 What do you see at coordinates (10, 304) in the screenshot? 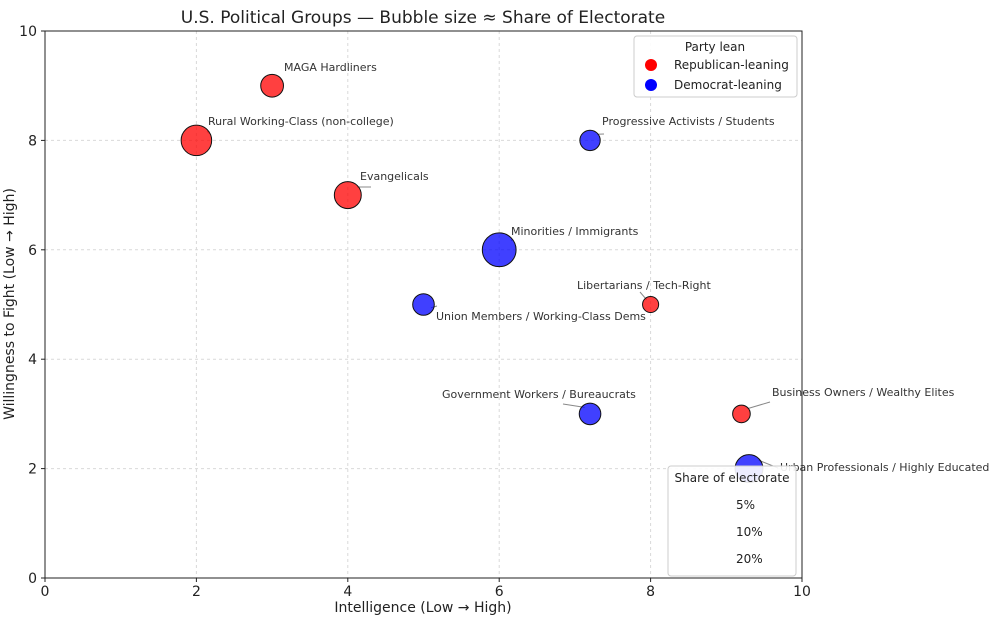
I see `y-axis-label: Willingness to Fight (Low → High)` at bounding box center [10, 304].